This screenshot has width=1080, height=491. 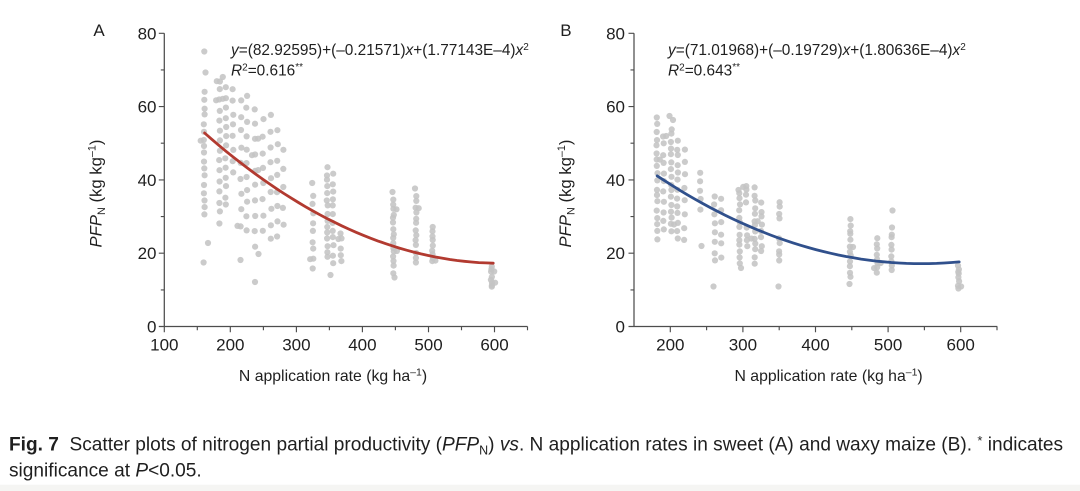 What do you see at coordinates (99, 30) in the screenshot?
I see `svg-text: A` at bounding box center [99, 30].